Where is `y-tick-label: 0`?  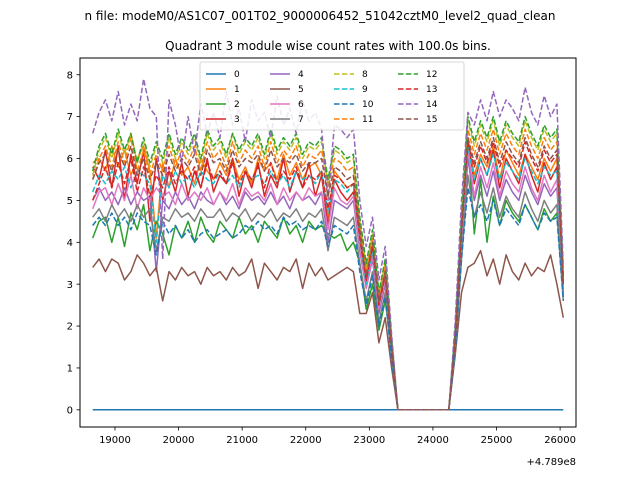
y-tick-label: 0 is located at coordinates (70, 410).